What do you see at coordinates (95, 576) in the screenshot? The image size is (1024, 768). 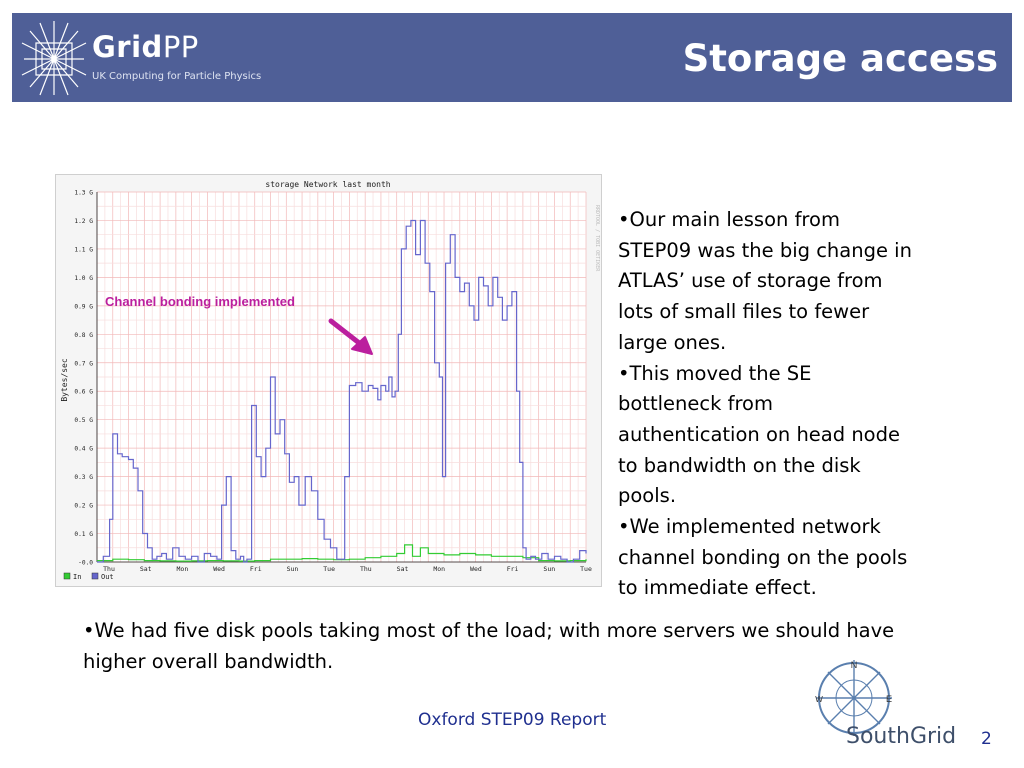 I see `legend-out-swatch` at bounding box center [95, 576].